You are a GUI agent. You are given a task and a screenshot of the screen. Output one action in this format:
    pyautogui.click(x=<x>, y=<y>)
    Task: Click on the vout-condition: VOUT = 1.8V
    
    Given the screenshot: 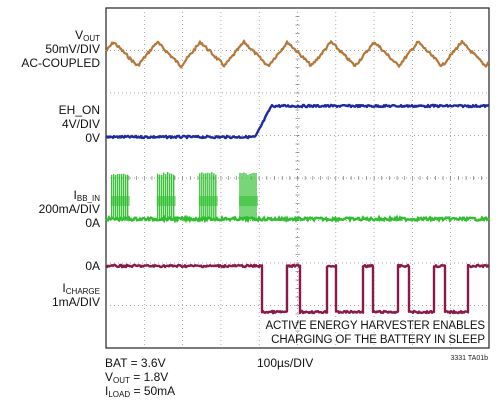 What is the action you would take?
    pyautogui.click(x=137, y=377)
    